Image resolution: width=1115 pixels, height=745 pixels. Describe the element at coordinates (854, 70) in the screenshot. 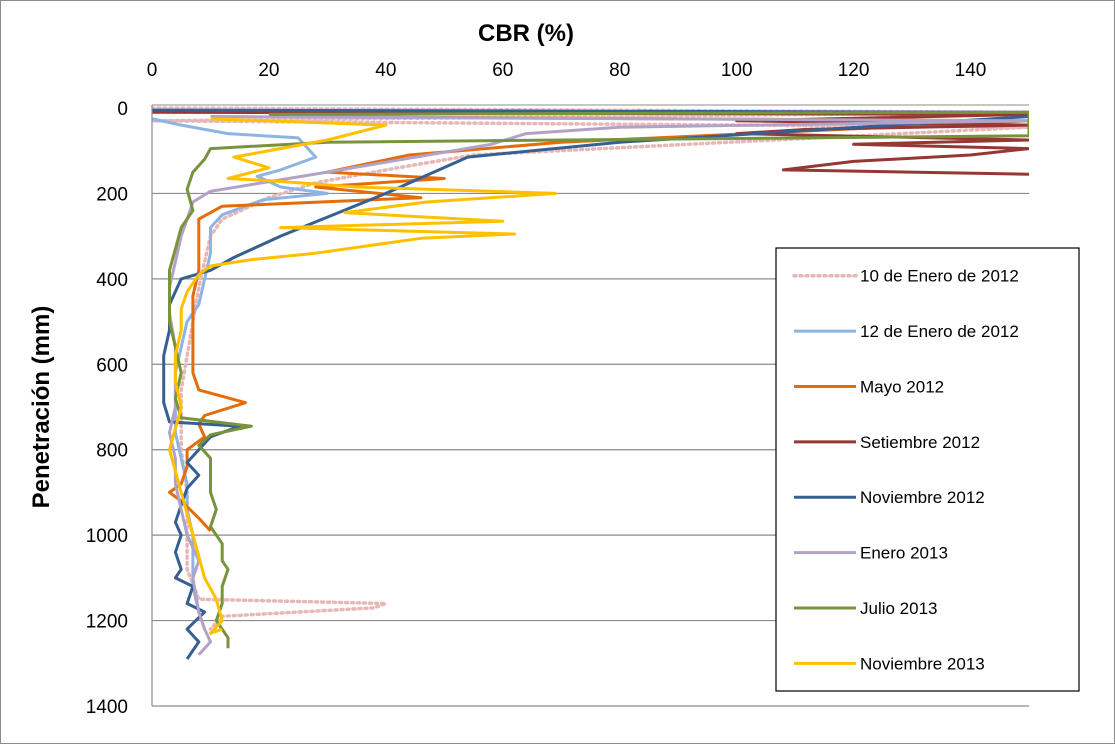

I see `x-tick-label-120: 120` at that location.